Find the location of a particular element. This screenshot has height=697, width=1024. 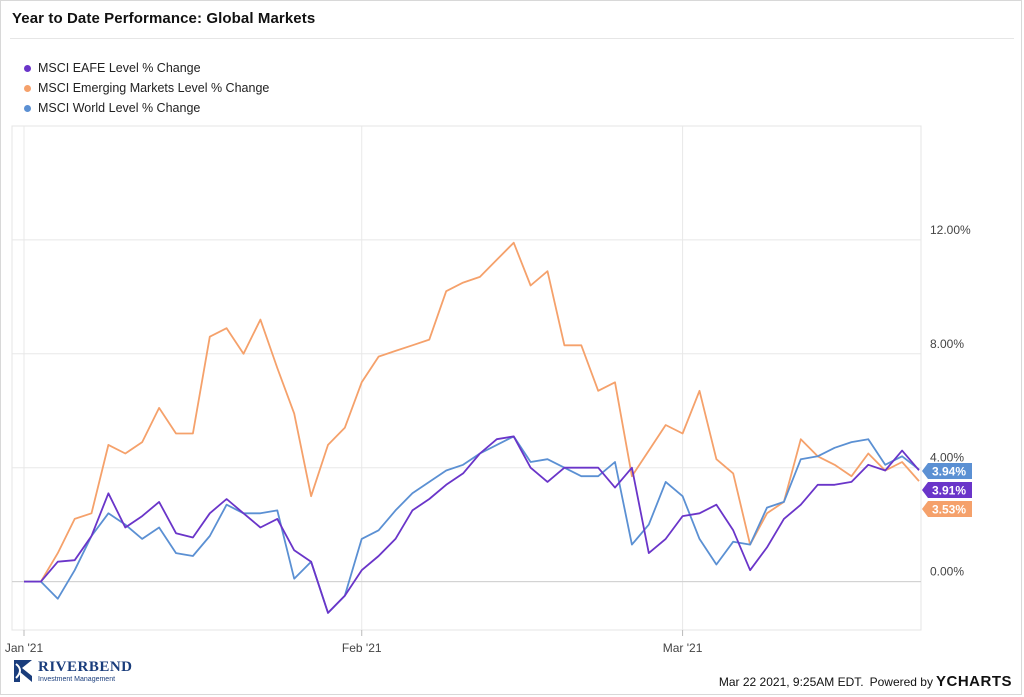

legend-item-emerging: MSCI Emerging Markets Level % Change is located at coordinates (146, 88).